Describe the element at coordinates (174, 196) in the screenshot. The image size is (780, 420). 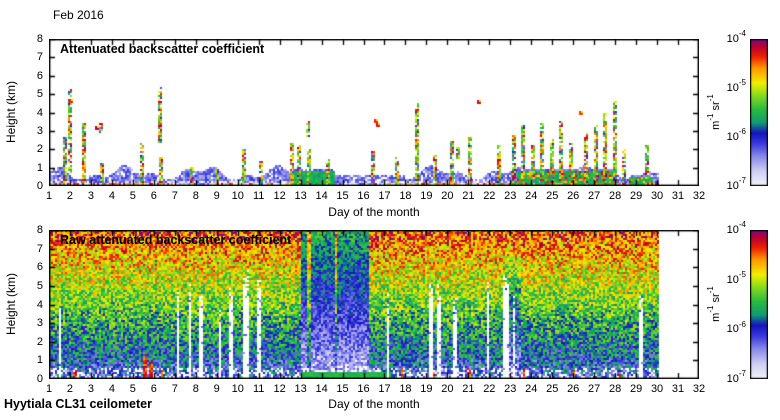
I see `x-tick-label: 7` at that location.